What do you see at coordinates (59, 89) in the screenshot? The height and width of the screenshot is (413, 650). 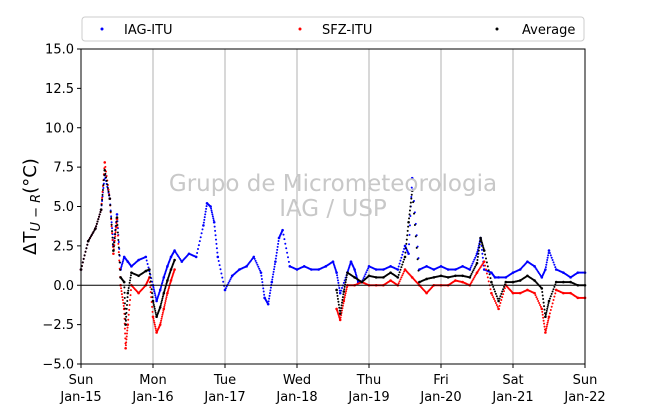 I see `y-tick-label-7: 12.5` at bounding box center [59, 89].